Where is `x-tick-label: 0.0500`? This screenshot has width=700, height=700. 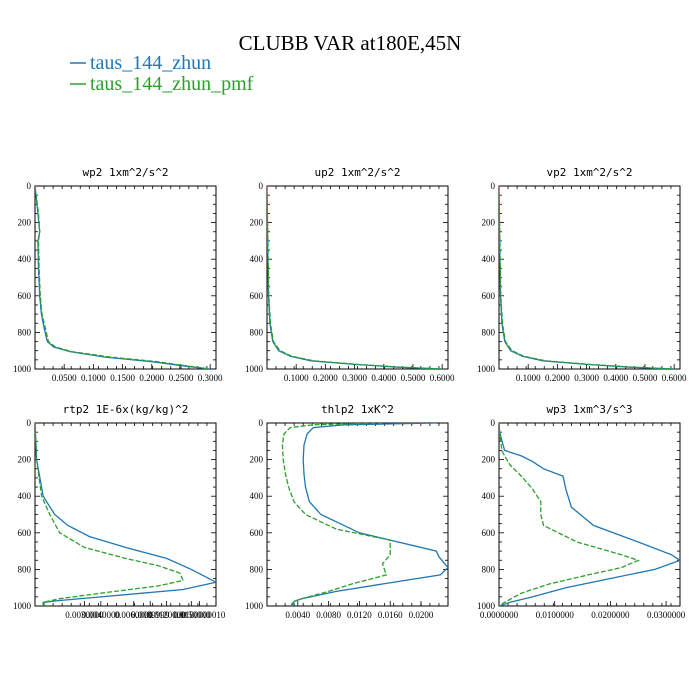 x-tick-label: 0.0500 is located at coordinates (64, 378).